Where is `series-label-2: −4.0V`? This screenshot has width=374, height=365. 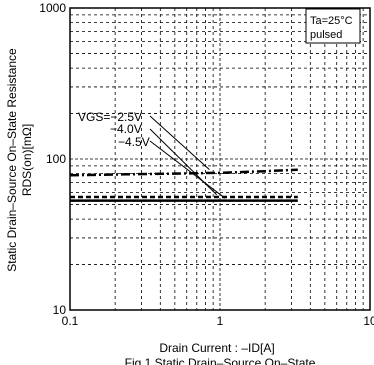 series-label-2: −4.0V is located at coordinates (126, 129).